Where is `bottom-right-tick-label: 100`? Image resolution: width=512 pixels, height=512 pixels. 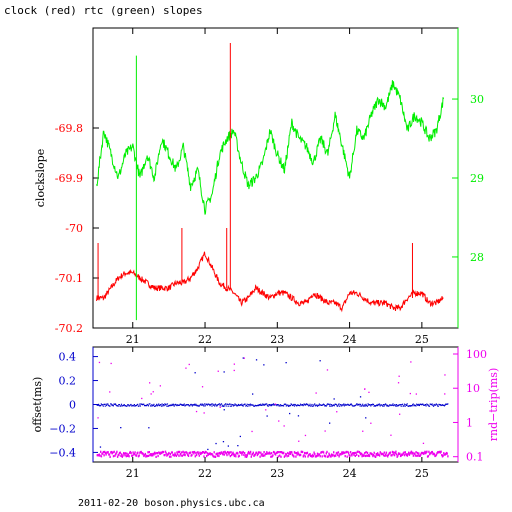
bottom-right-tick-label: 100 is located at coordinates (476, 354).